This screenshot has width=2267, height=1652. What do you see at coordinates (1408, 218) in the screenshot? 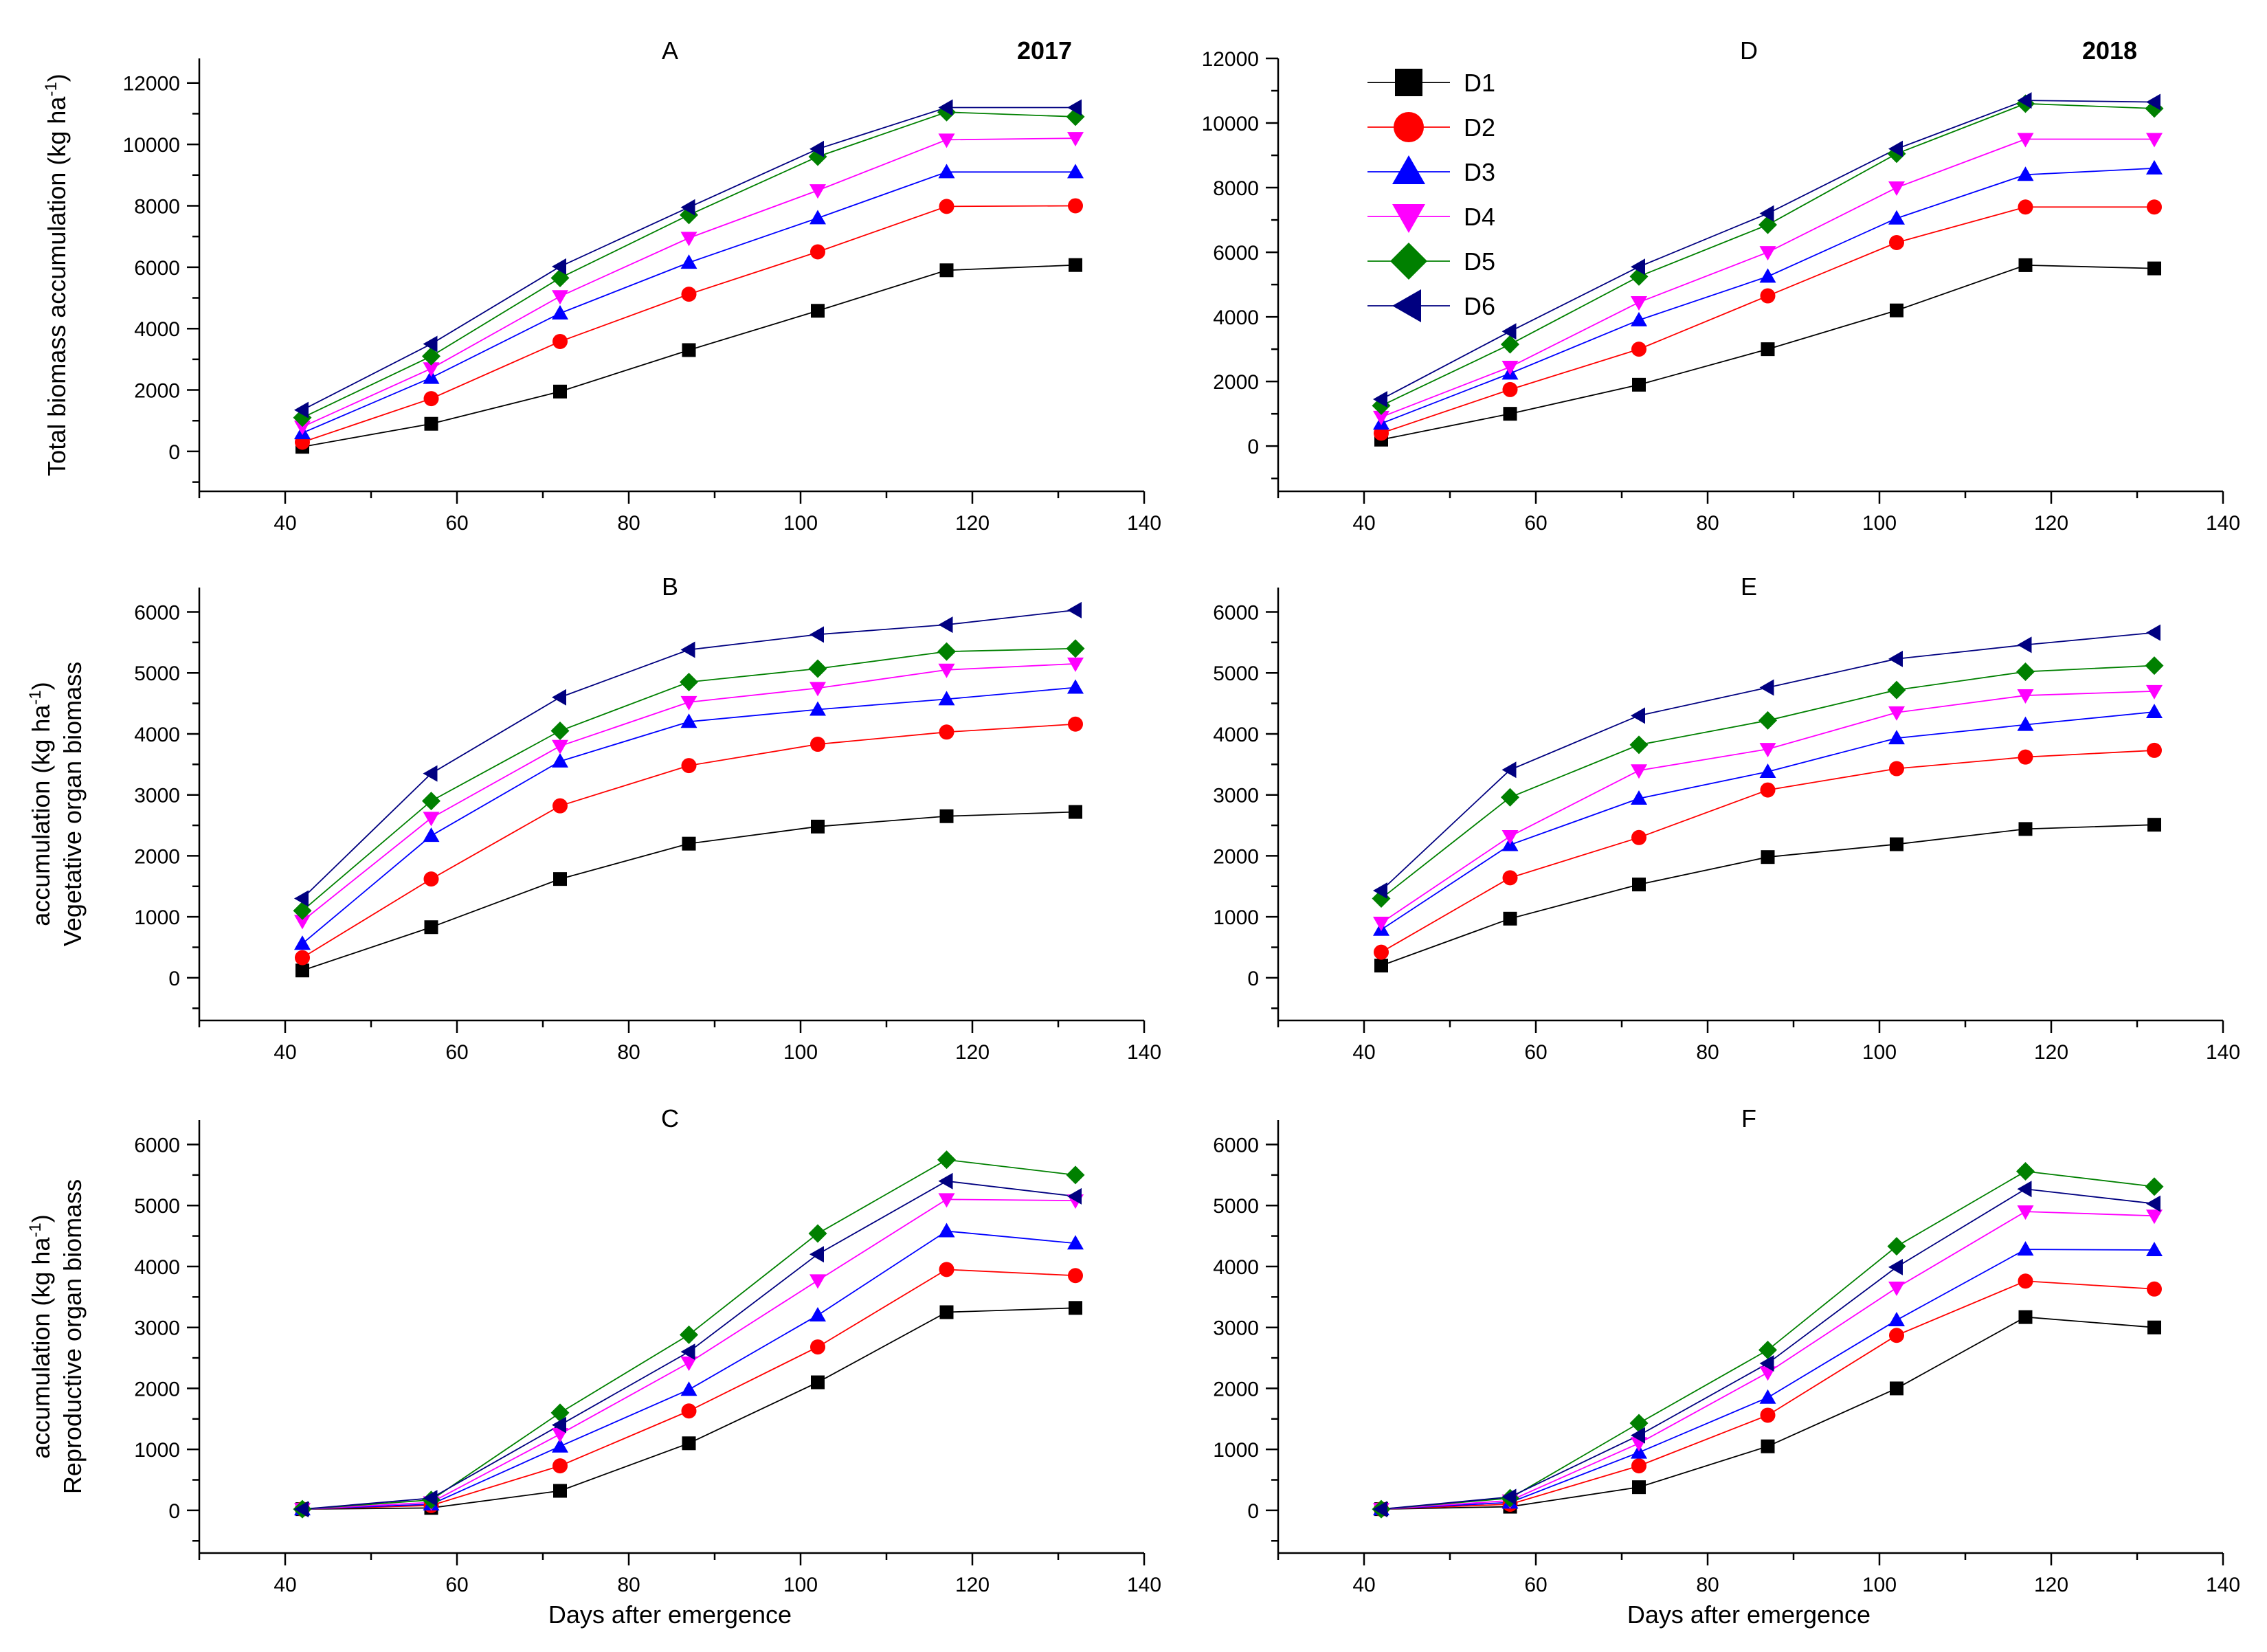
I see `legend-marker-D4` at bounding box center [1408, 218].